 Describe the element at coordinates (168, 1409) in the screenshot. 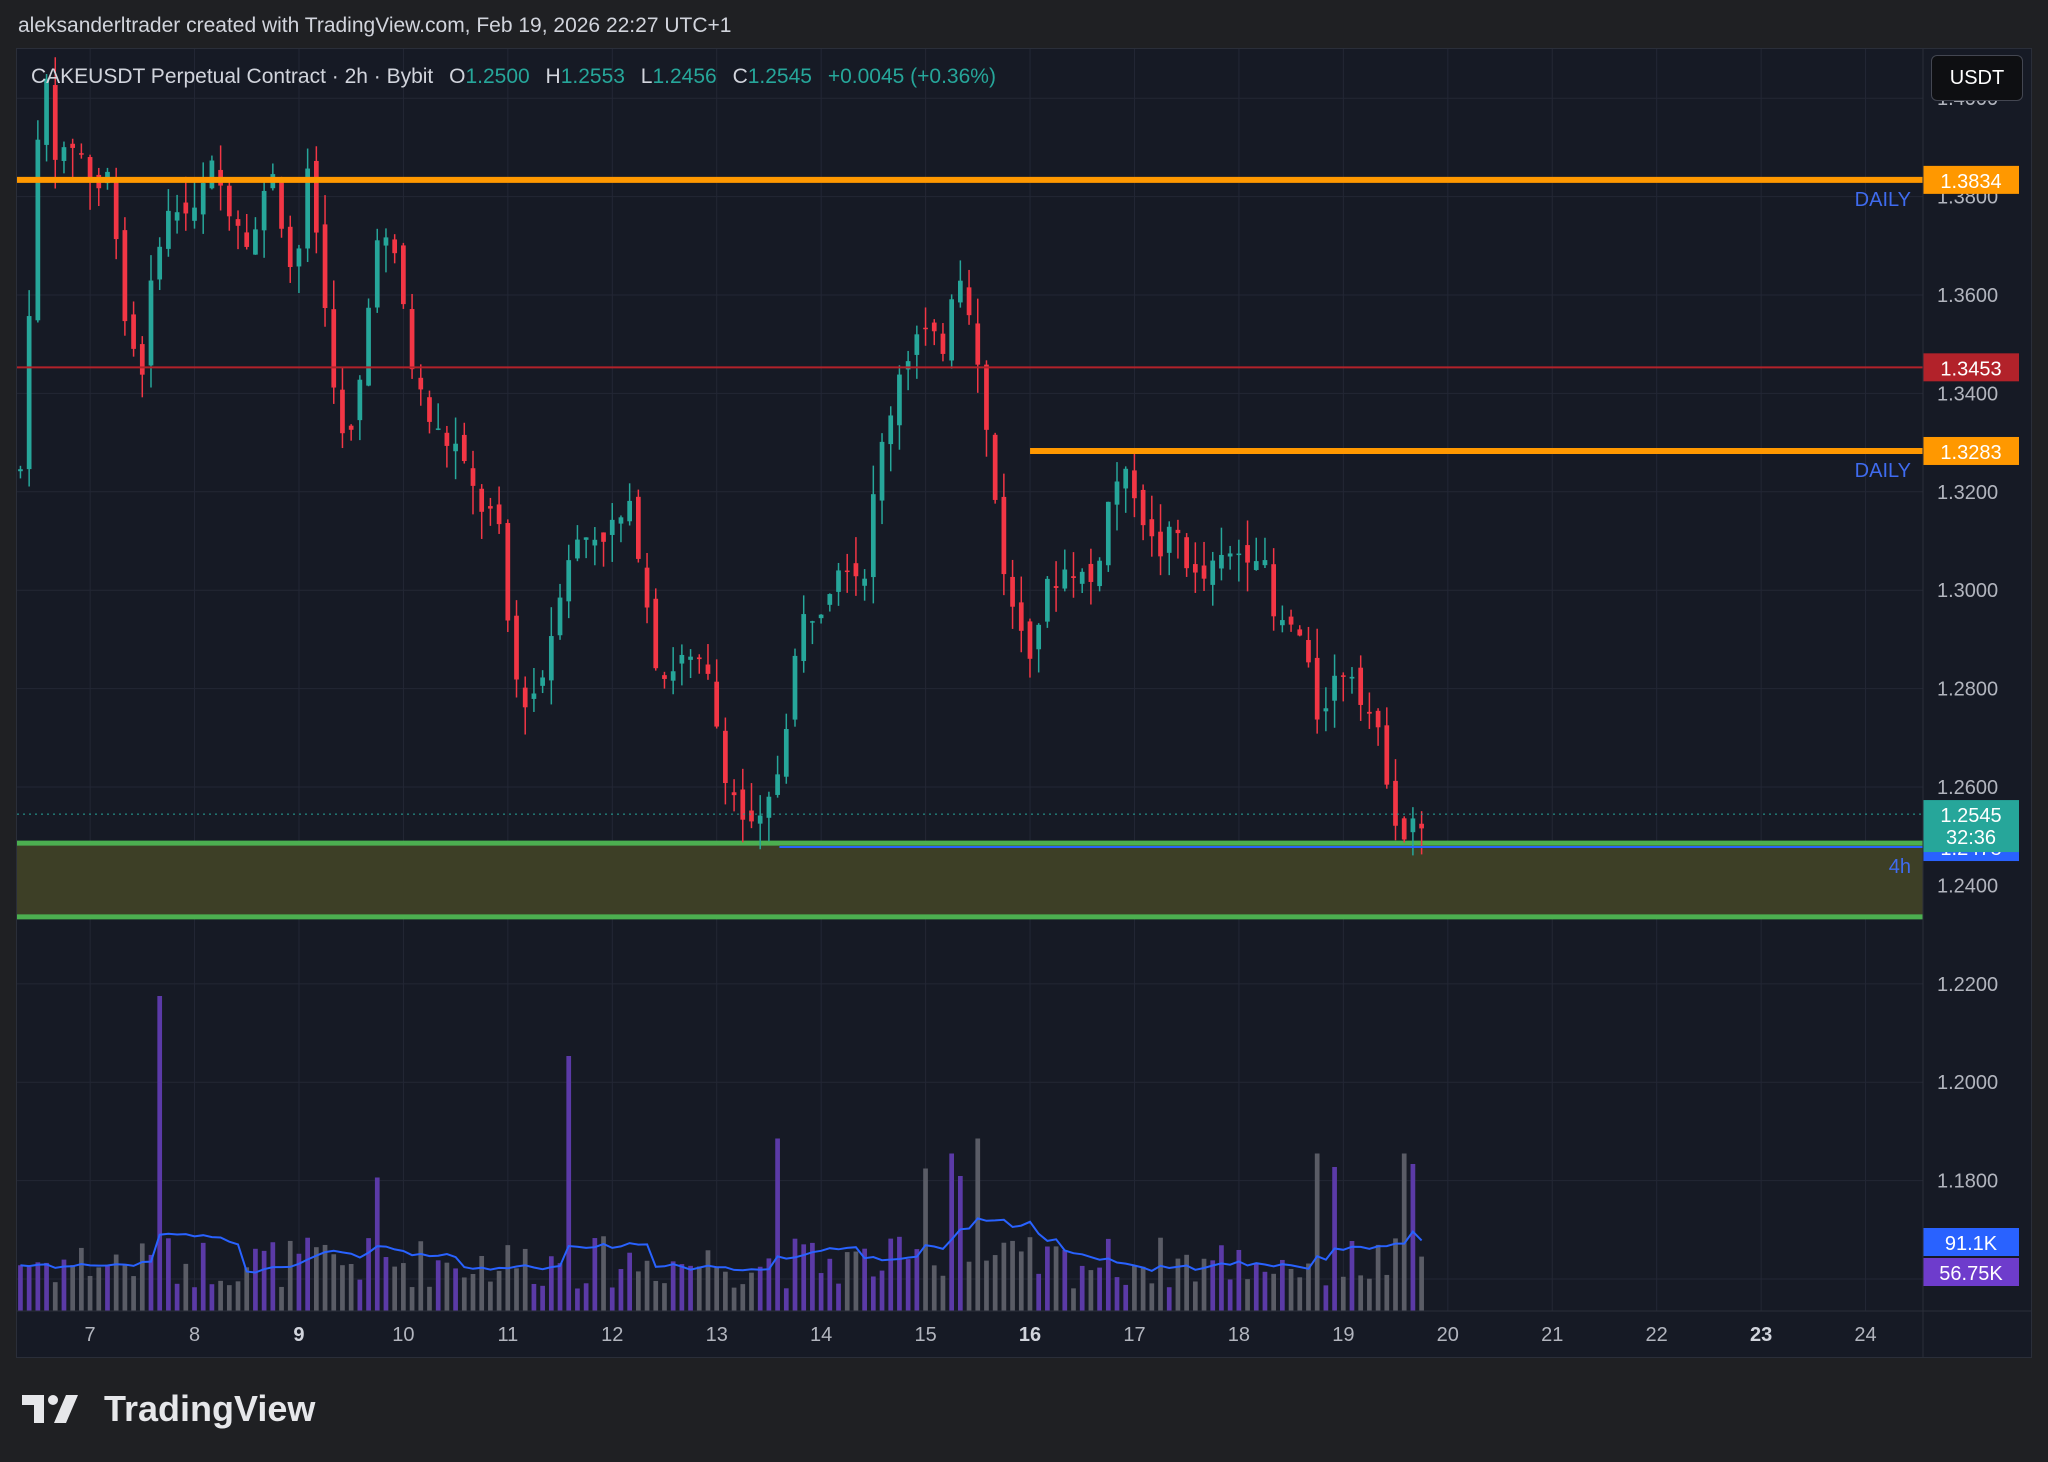

I see `tradingview-brand: TradingView` at that location.